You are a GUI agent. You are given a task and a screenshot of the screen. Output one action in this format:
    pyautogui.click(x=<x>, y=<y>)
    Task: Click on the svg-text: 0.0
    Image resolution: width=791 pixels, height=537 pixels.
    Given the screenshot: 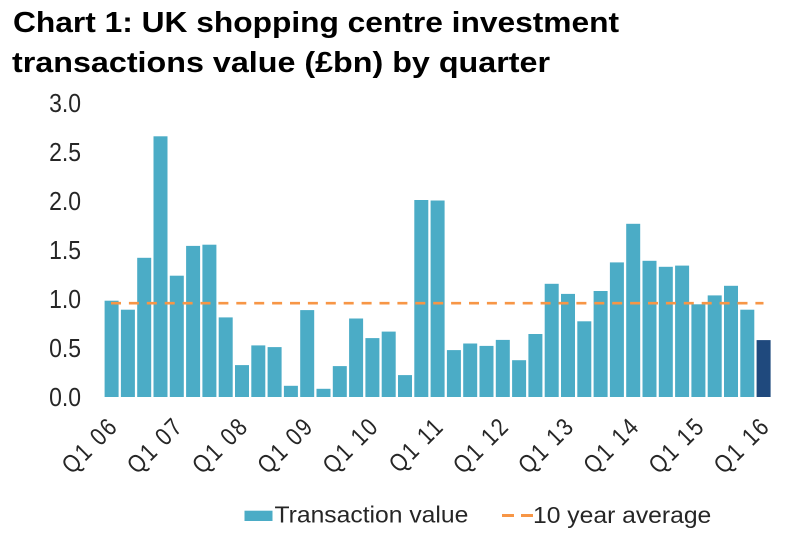 What is the action you would take?
    pyautogui.click(x=65, y=398)
    